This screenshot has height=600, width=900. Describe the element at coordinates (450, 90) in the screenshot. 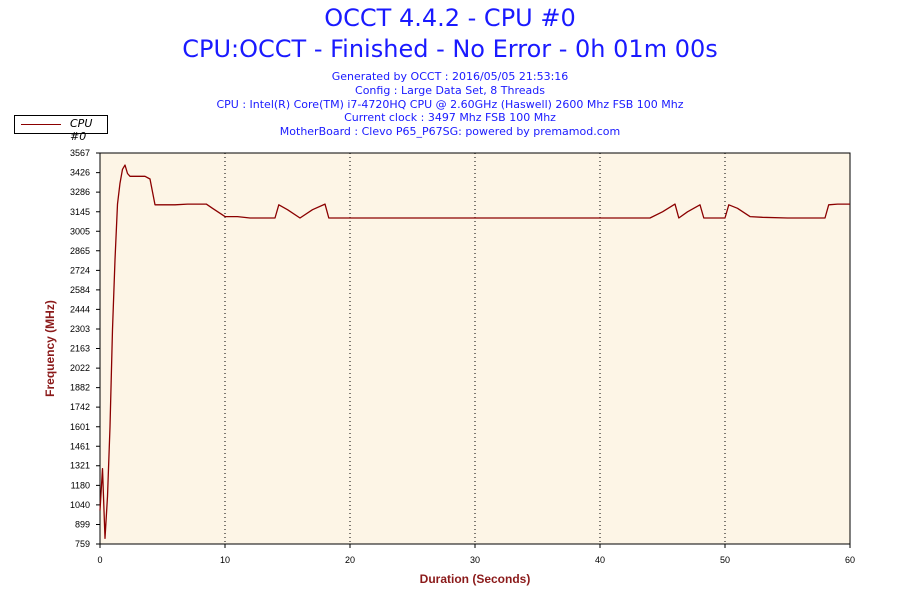

I see `info-config: Config : Large Data Set, 8 Threads` at that location.